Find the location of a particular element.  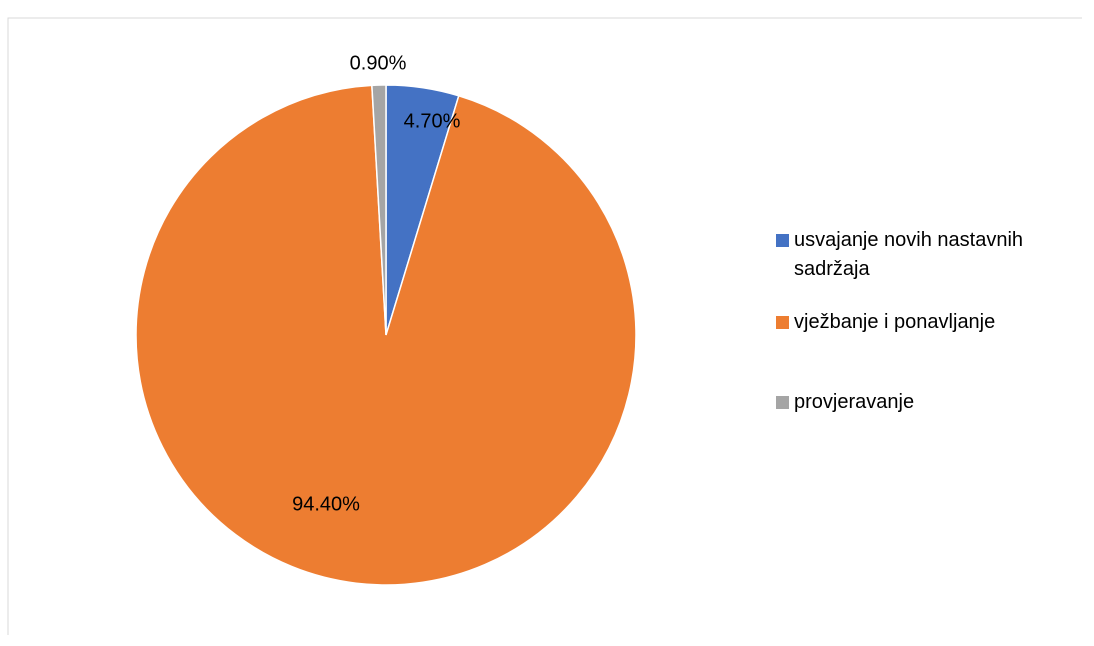

legend-label: provjeravanje is located at coordinates (854, 402).